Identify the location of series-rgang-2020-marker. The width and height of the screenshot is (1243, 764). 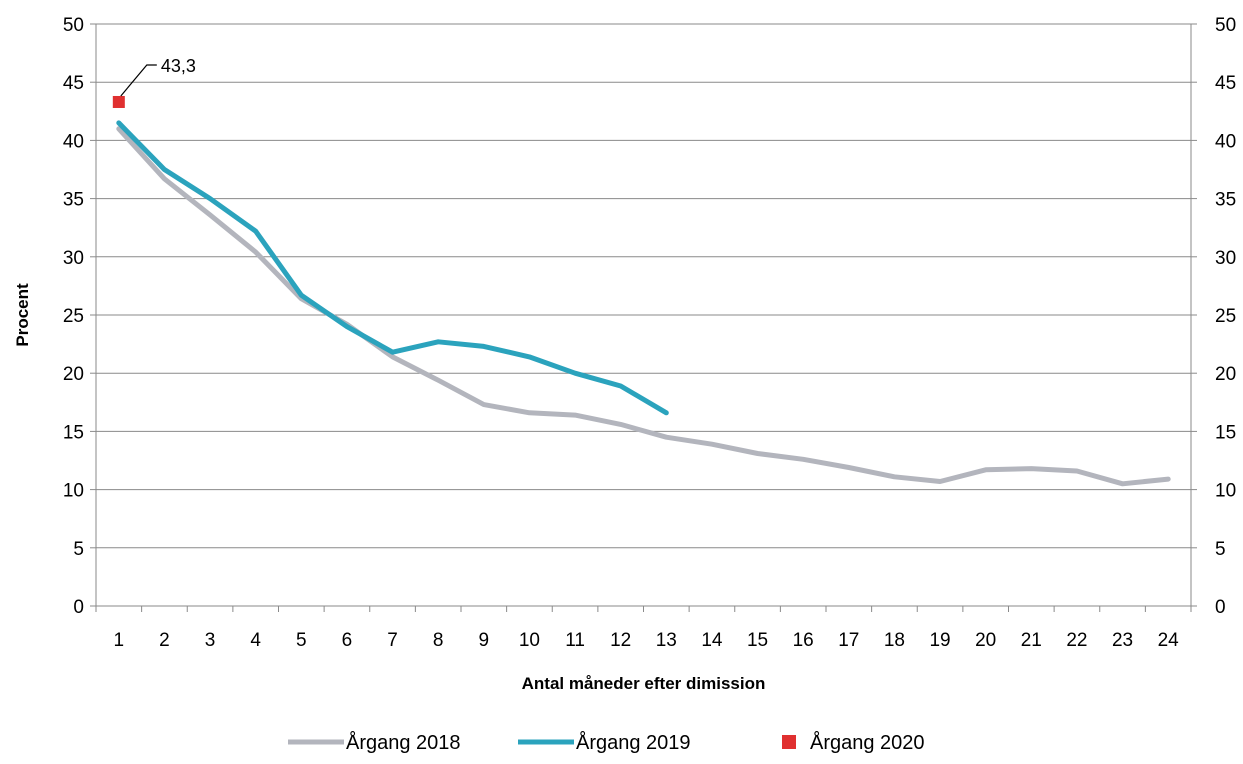
(118, 101).